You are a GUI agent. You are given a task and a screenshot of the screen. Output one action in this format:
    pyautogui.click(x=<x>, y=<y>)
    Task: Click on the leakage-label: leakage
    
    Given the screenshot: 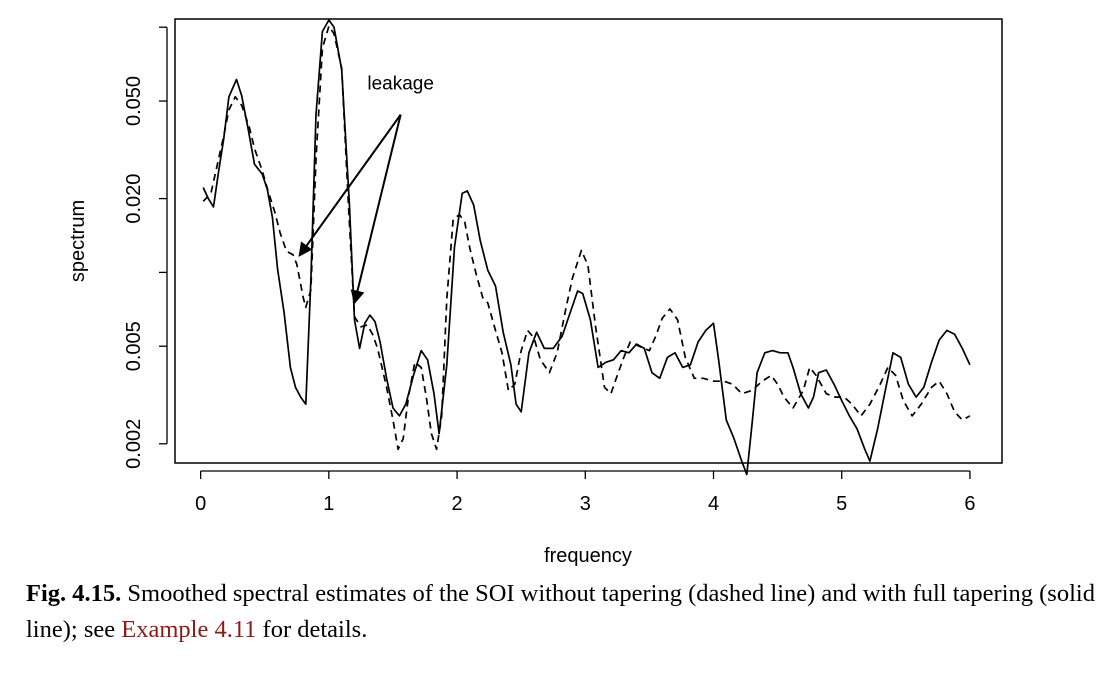 What is the action you would take?
    pyautogui.click(x=400, y=83)
    